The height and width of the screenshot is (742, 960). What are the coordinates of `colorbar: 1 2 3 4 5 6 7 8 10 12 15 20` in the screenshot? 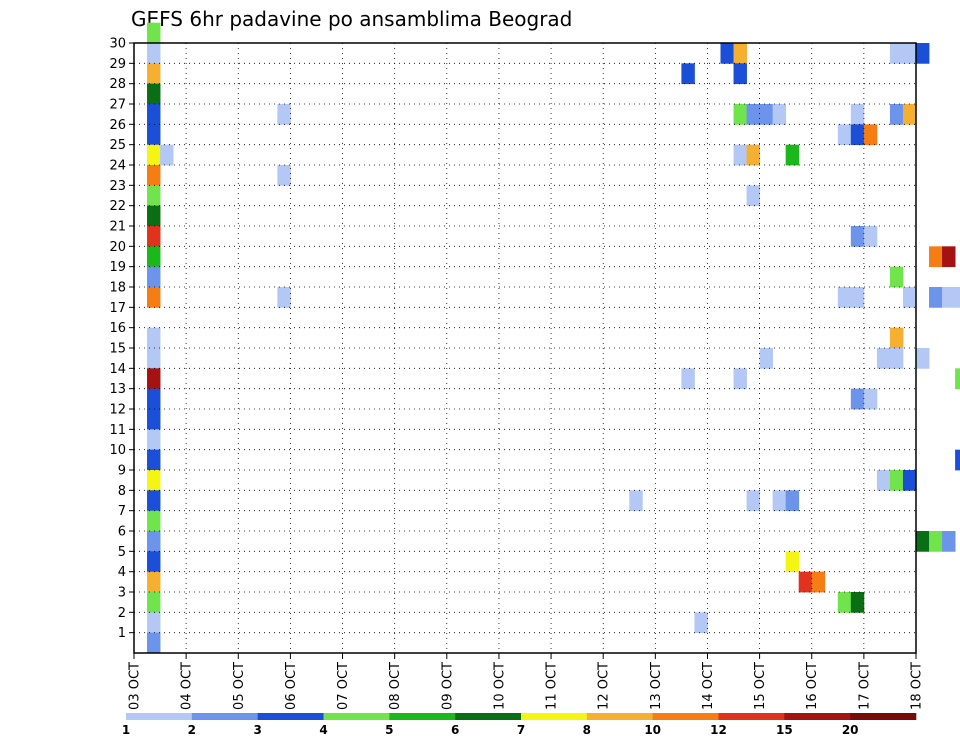 It's located at (519, 725).